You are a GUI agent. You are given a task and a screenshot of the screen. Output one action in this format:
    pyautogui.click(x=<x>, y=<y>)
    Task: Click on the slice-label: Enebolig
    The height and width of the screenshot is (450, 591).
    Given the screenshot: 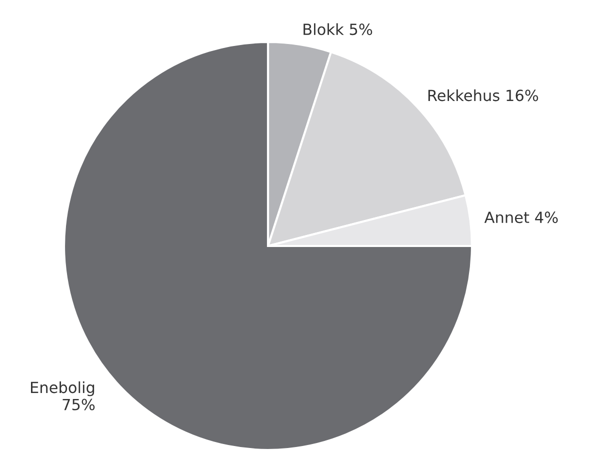 What is the action you would take?
    pyautogui.click(x=62, y=388)
    